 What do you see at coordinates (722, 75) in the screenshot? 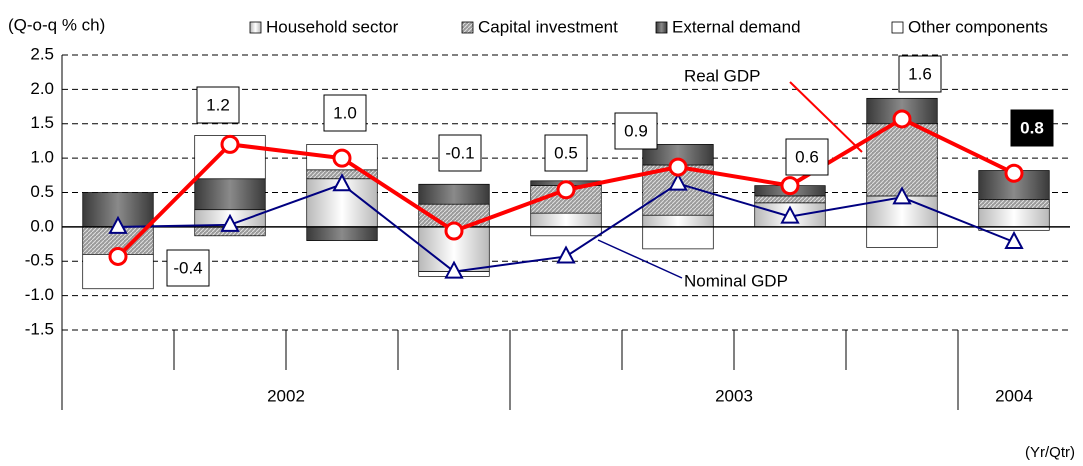
I see `annotation: Real GDP` at bounding box center [722, 75].